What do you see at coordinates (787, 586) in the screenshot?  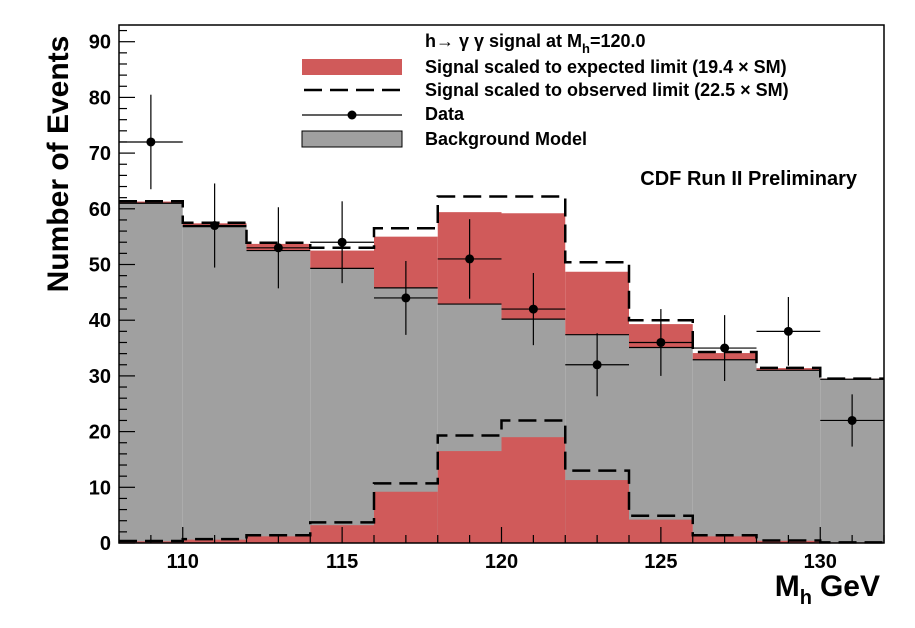 I see `x-axis-label-main: M` at bounding box center [787, 586].